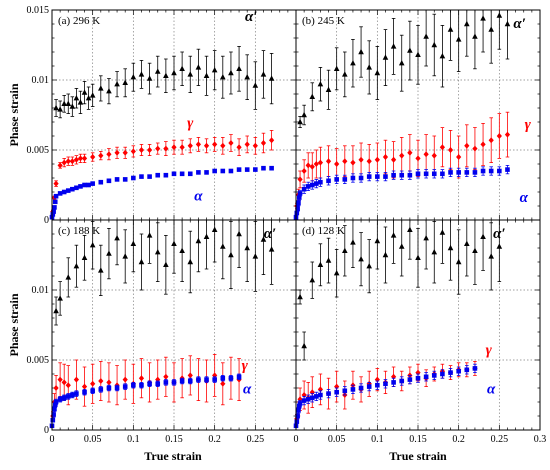  I want to click on y-tick-label: 0.005, so click(38, 150).